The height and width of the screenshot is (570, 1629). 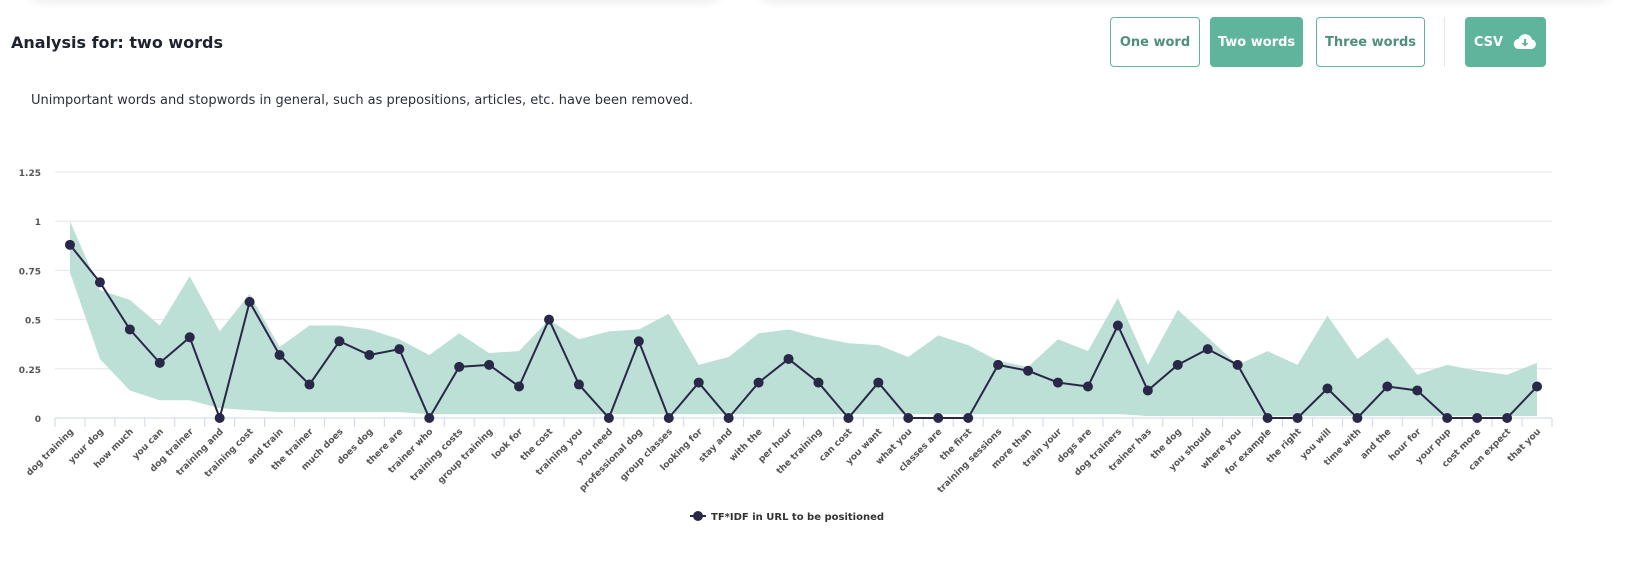 I want to click on one-word-button: One word, so click(x=1155, y=42).